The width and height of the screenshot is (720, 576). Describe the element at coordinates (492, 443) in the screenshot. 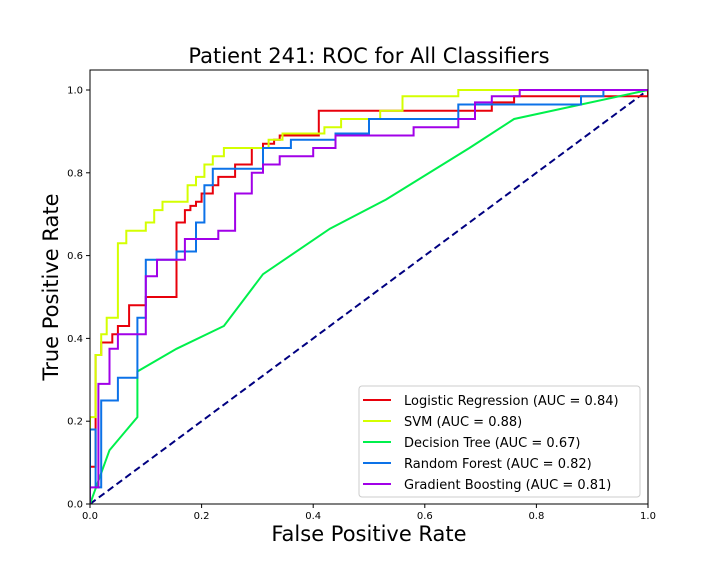

I see `legend-label-2: Decision Tree (AUC = 0.67)` at that location.